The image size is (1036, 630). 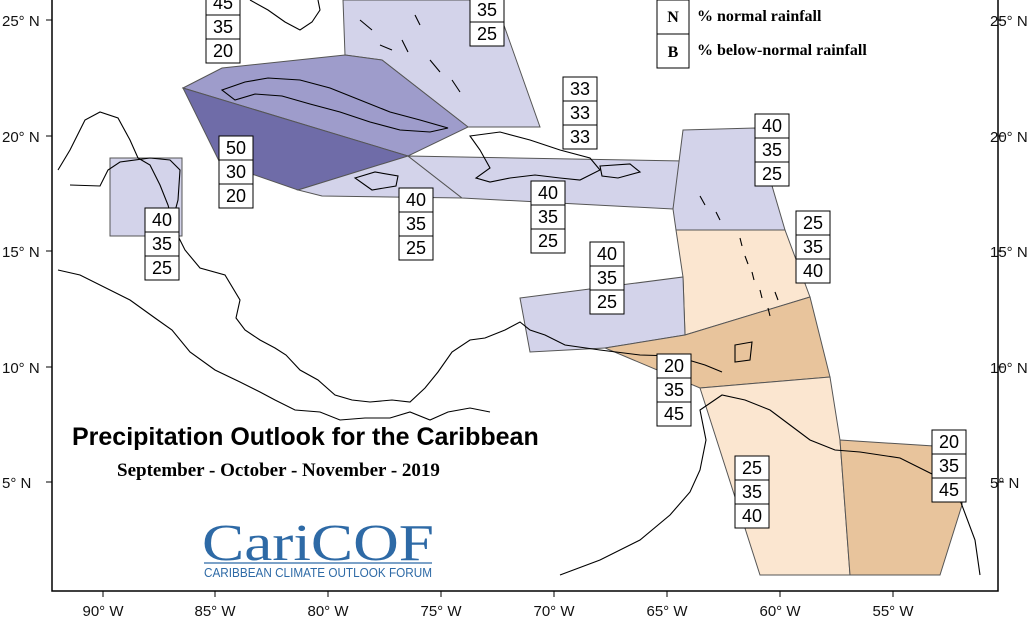 What do you see at coordinates (743, 352) in the screenshot?
I see `coastline-trinidad` at bounding box center [743, 352].